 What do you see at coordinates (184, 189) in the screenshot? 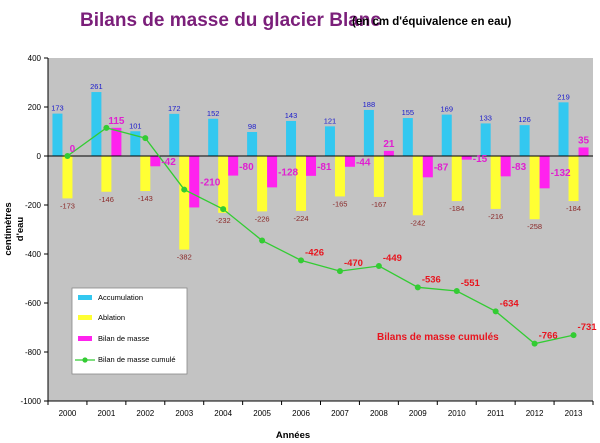
I see `cumulative-point-2003` at bounding box center [184, 189].